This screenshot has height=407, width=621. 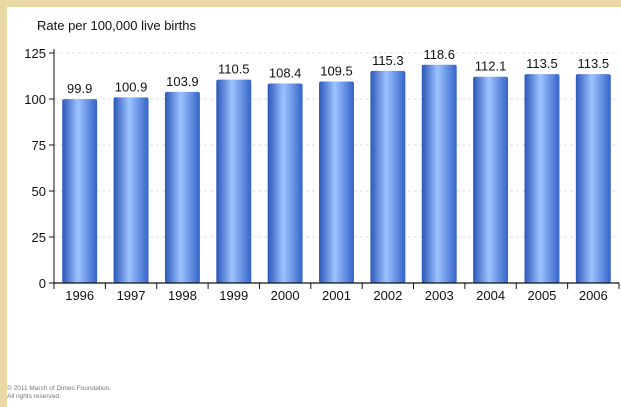 What do you see at coordinates (39, 237) in the screenshot?
I see `y-tick-label: 25` at bounding box center [39, 237].